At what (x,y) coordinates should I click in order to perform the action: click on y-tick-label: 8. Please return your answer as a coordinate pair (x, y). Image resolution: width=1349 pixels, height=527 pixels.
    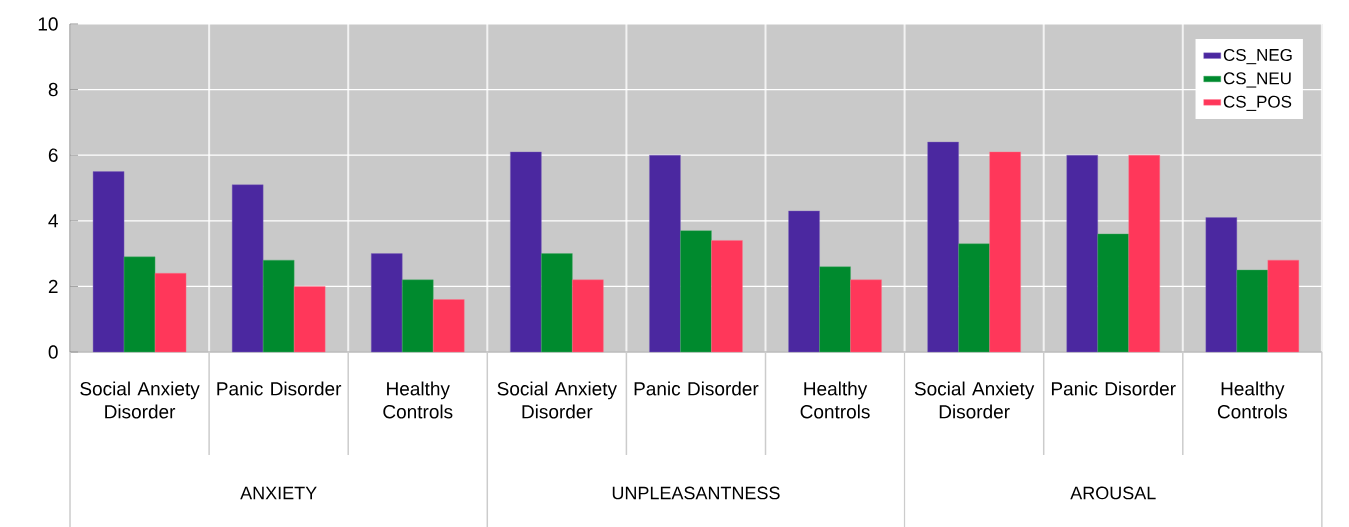
    Looking at the image, I should click on (53, 89).